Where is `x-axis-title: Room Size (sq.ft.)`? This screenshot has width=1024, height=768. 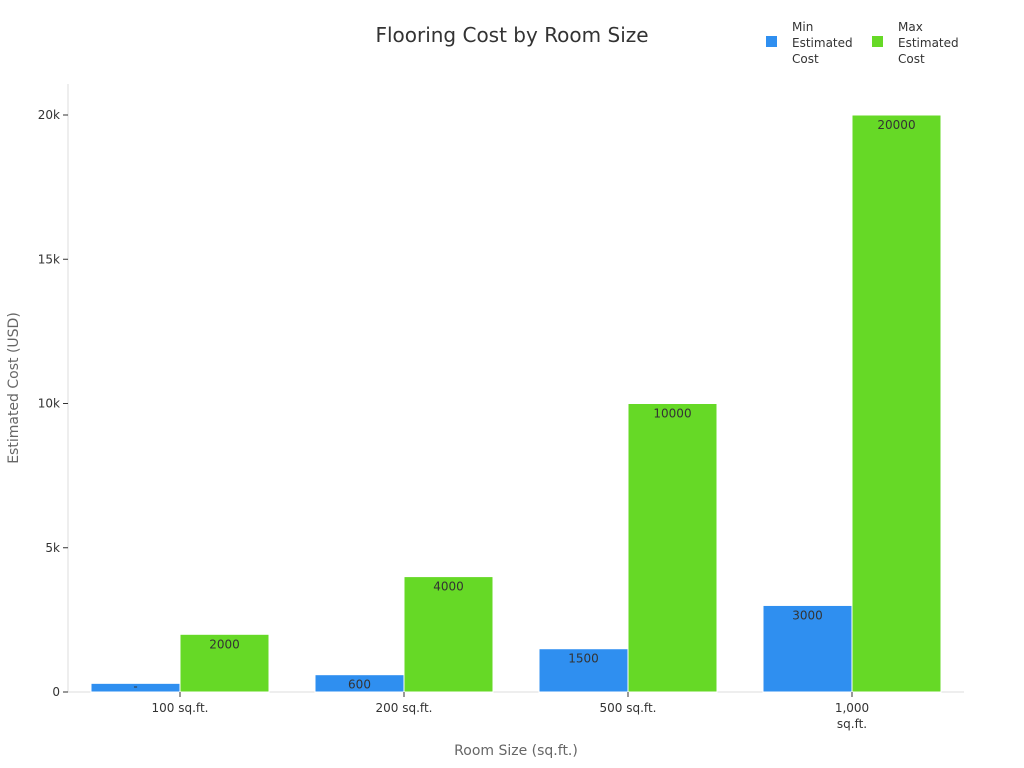 x-axis-title: Room Size (sq.ft.) is located at coordinates (516, 751).